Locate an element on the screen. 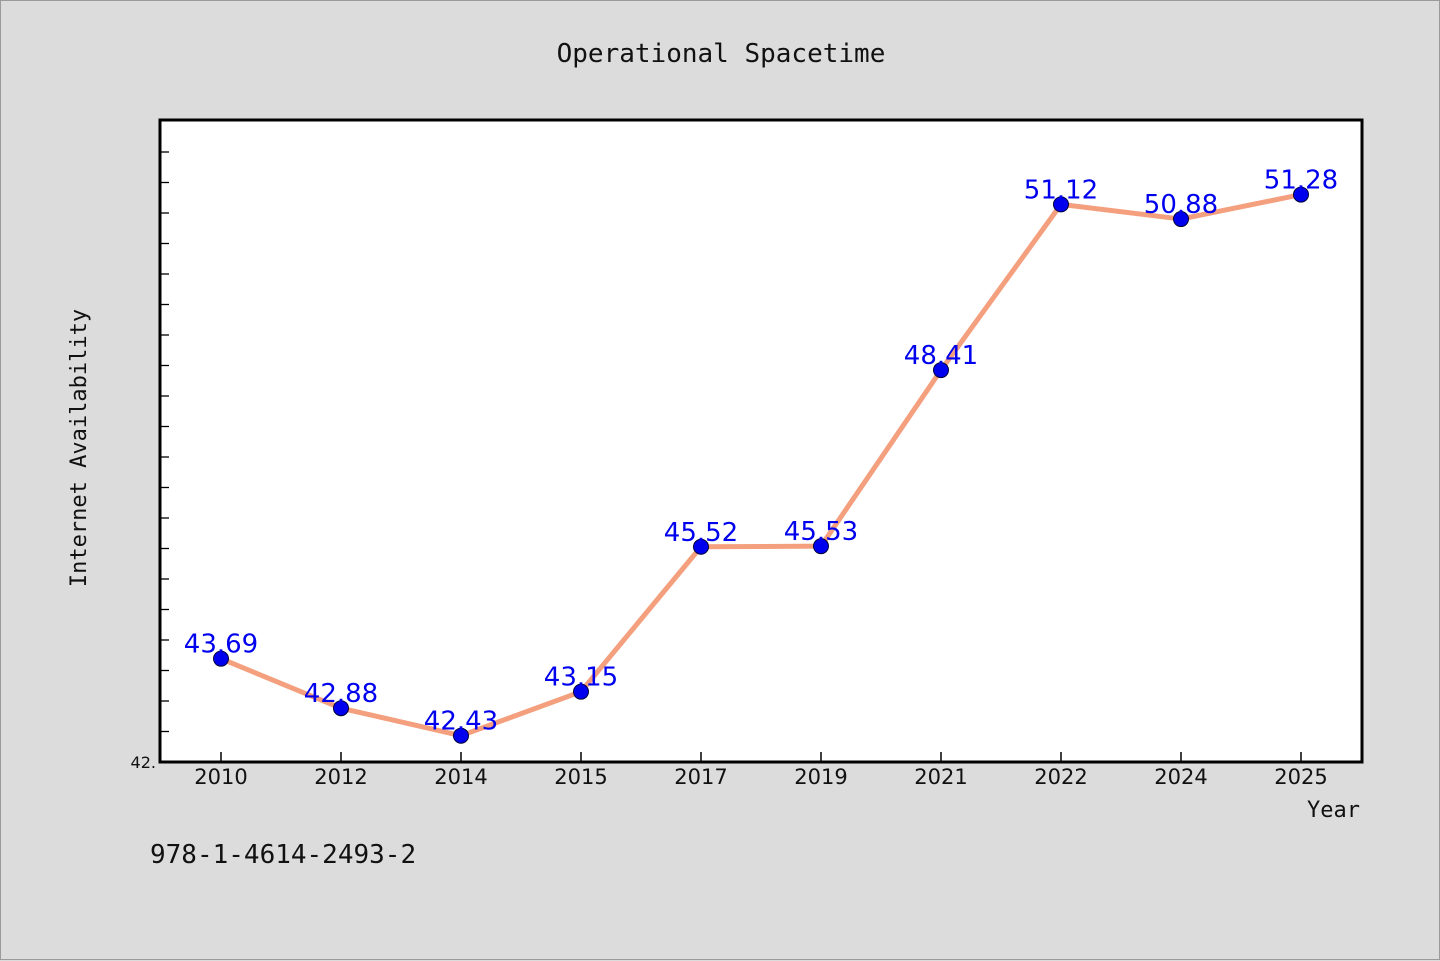  x-tick-label: 2015 is located at coordinates (580, 777).